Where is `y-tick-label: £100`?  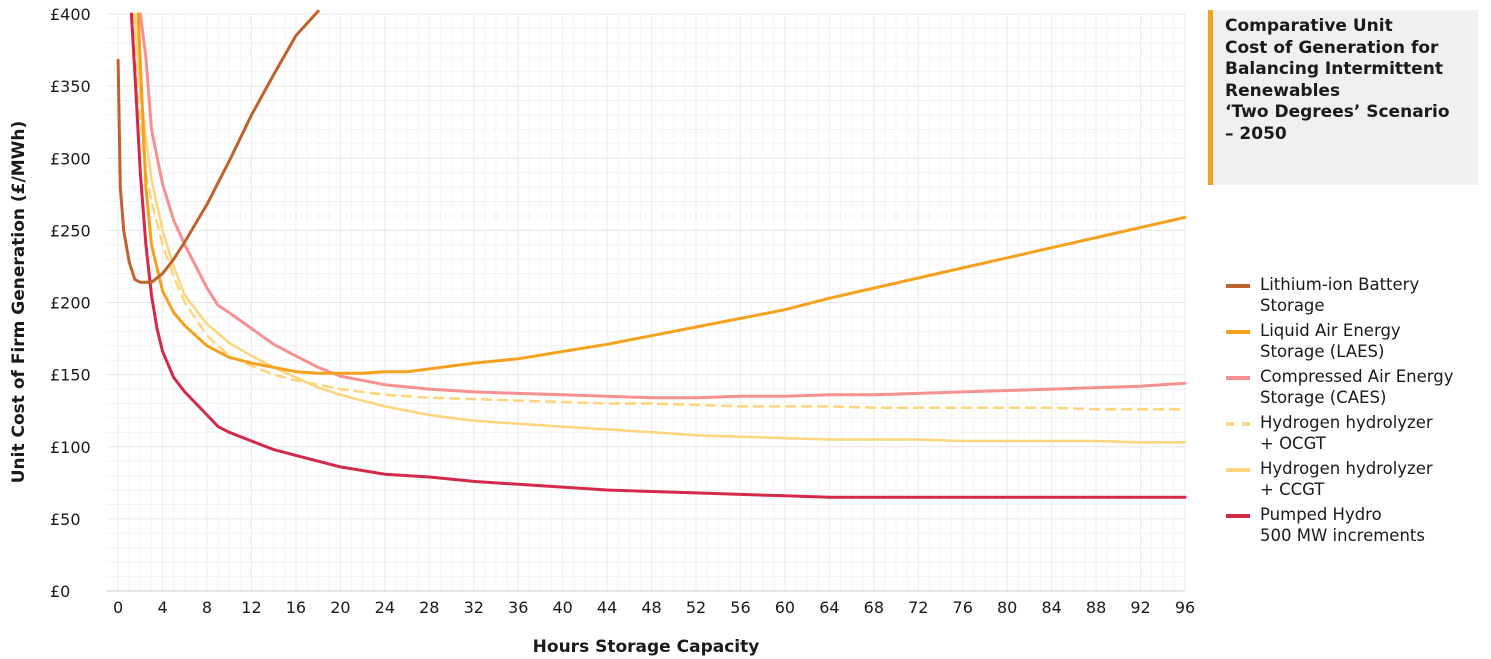 y-tick-label: £100 is located at coordinates (70, 447).